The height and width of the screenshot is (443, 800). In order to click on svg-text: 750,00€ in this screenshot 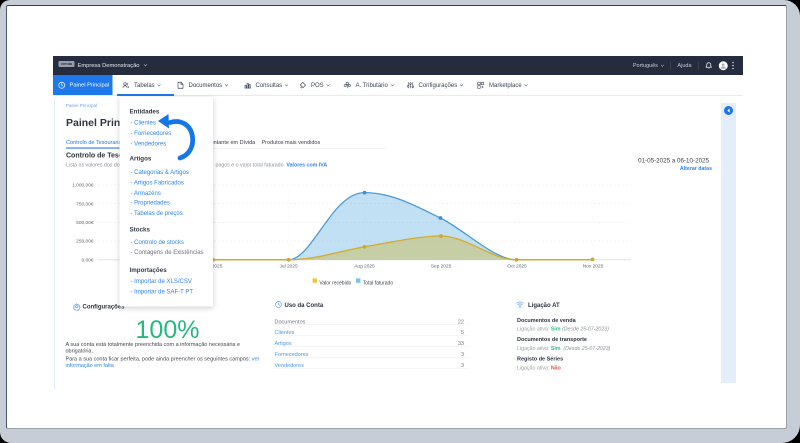, I will do `click(85, 204)`.